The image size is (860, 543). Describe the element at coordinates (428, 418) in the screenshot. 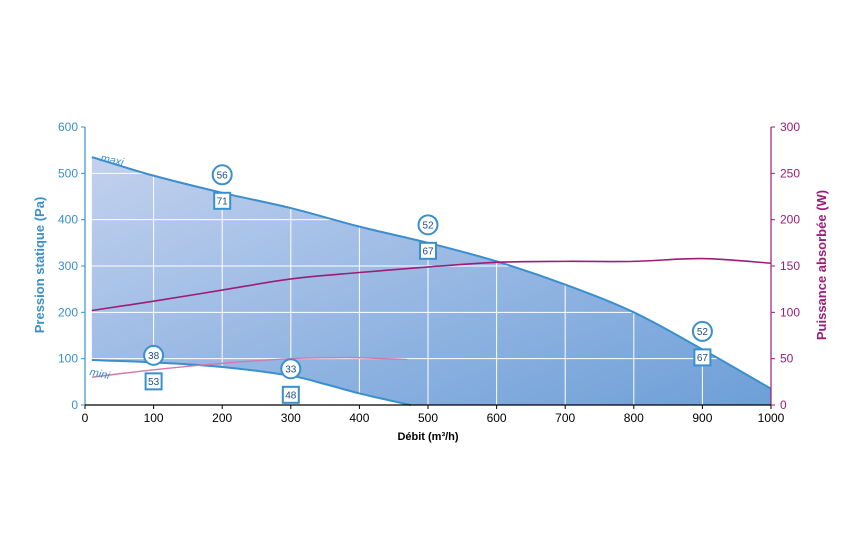

I see `x-tick-label: 500` at that location.